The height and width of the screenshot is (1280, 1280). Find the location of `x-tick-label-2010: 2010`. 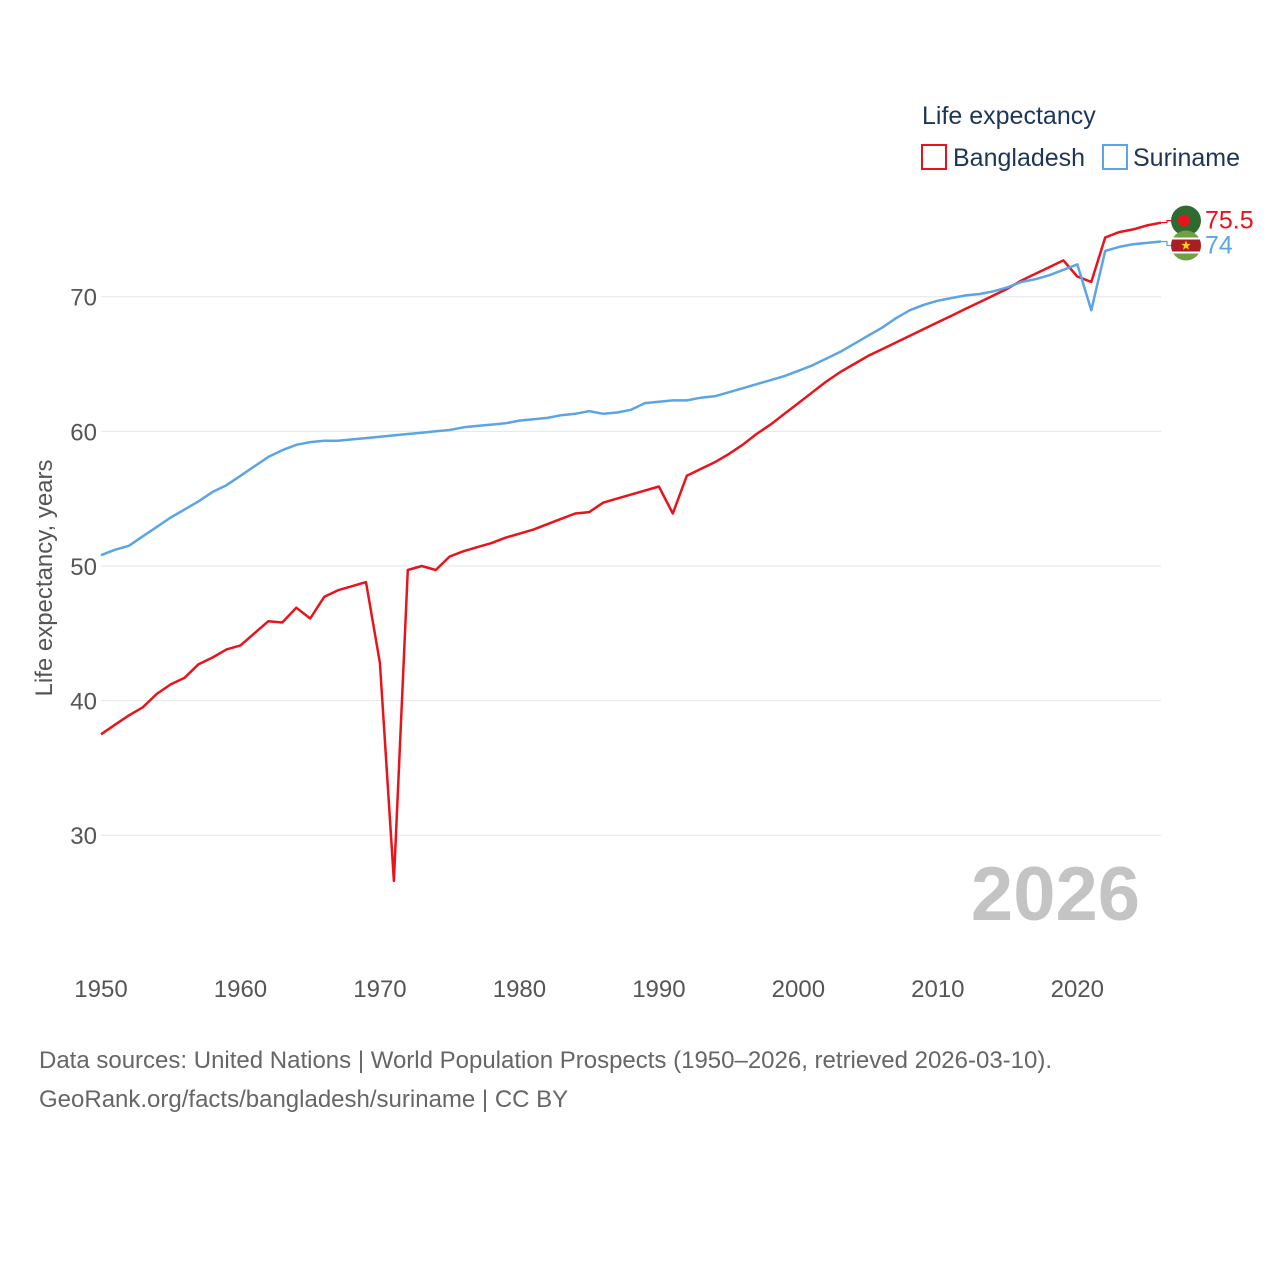

x-tick-label-2010: 2010 is located at coordinates (937, 989).